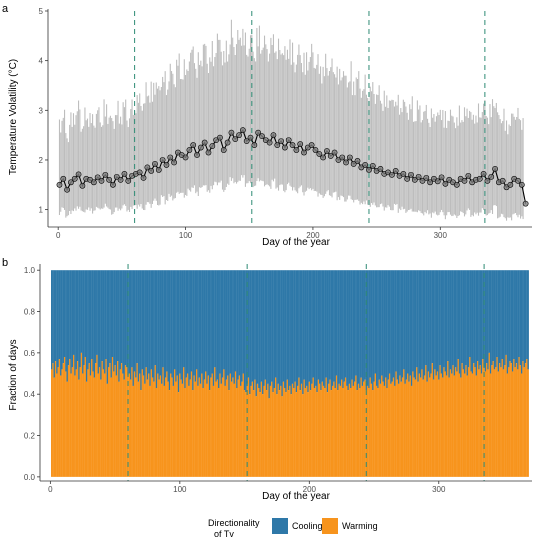 The width and height of the screenshot is (550, 541). Describe the element at coordinates (41, 110) in the screenshot. I see `y-tick-label: 3` at that location.